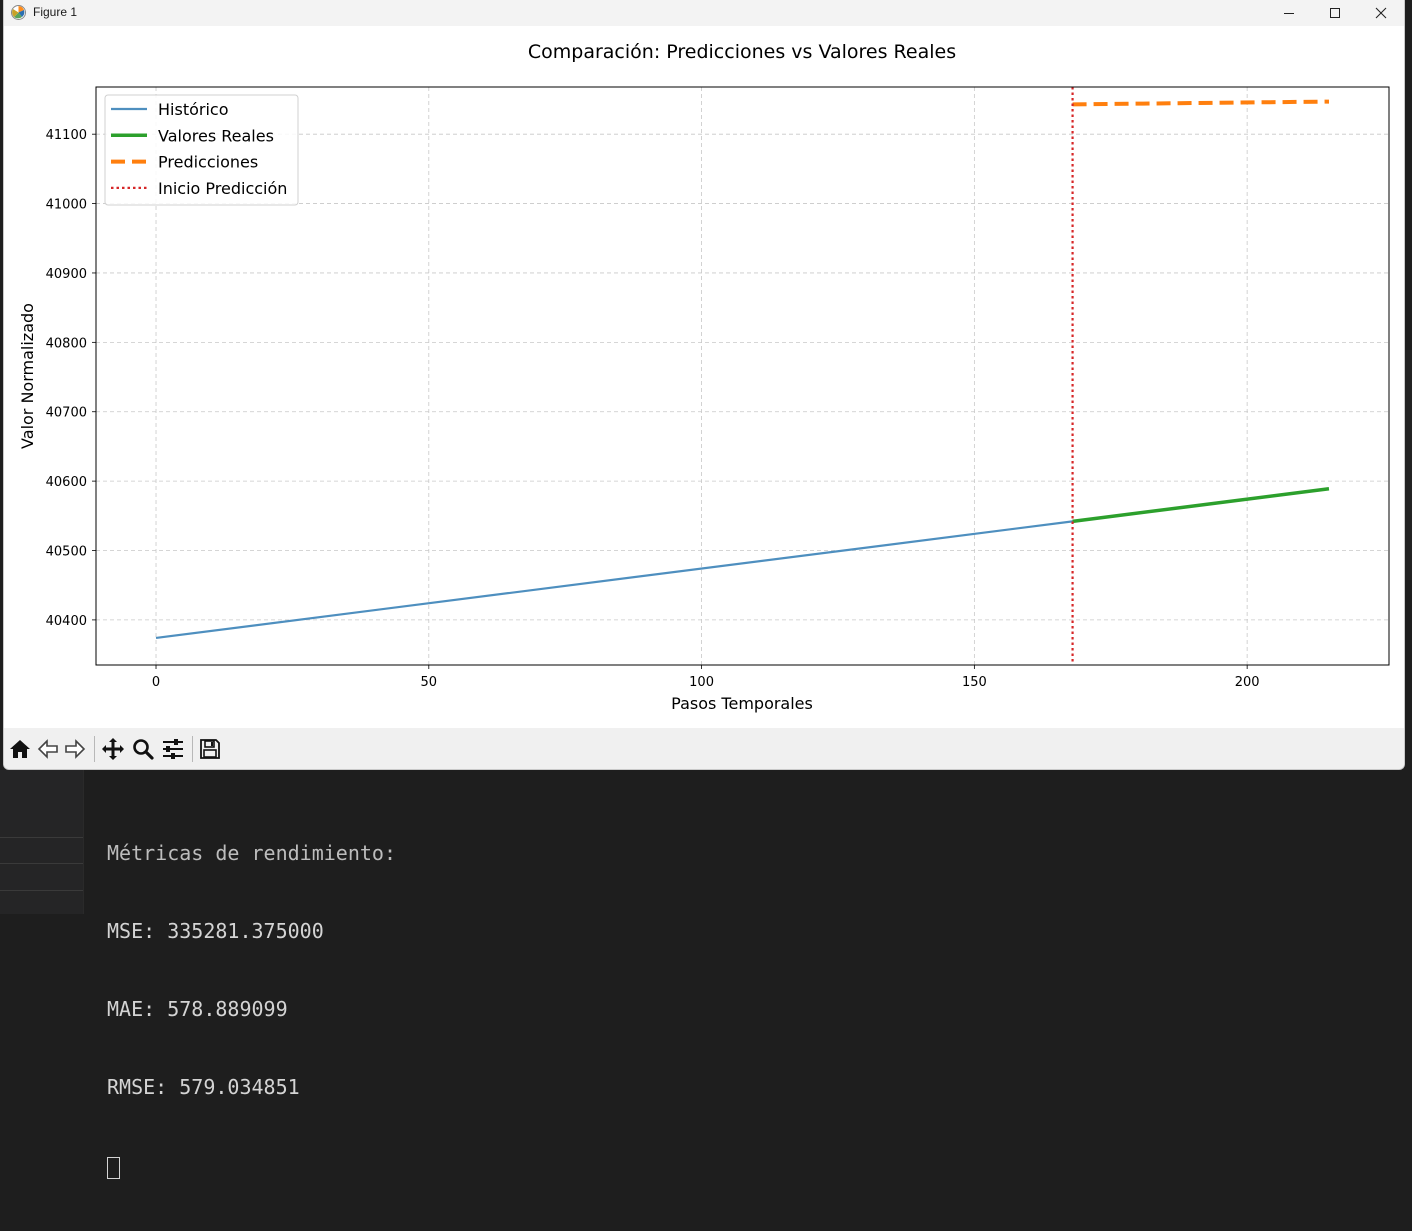 The width and height of the screenshot is (1412, 1231). I want to click on x-tick-label: 200, so click(1247, 682).